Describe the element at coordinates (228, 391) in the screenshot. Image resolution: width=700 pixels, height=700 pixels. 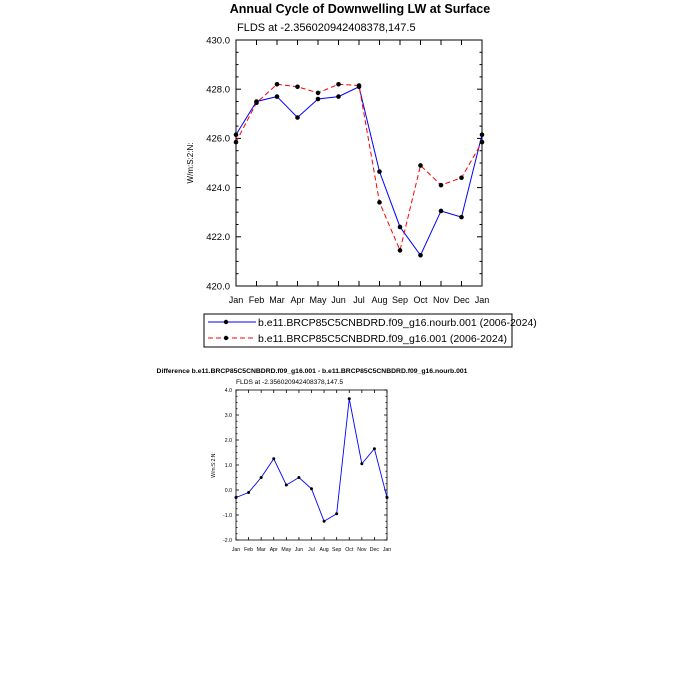
I see `ytick-label: 4.0` at that location.